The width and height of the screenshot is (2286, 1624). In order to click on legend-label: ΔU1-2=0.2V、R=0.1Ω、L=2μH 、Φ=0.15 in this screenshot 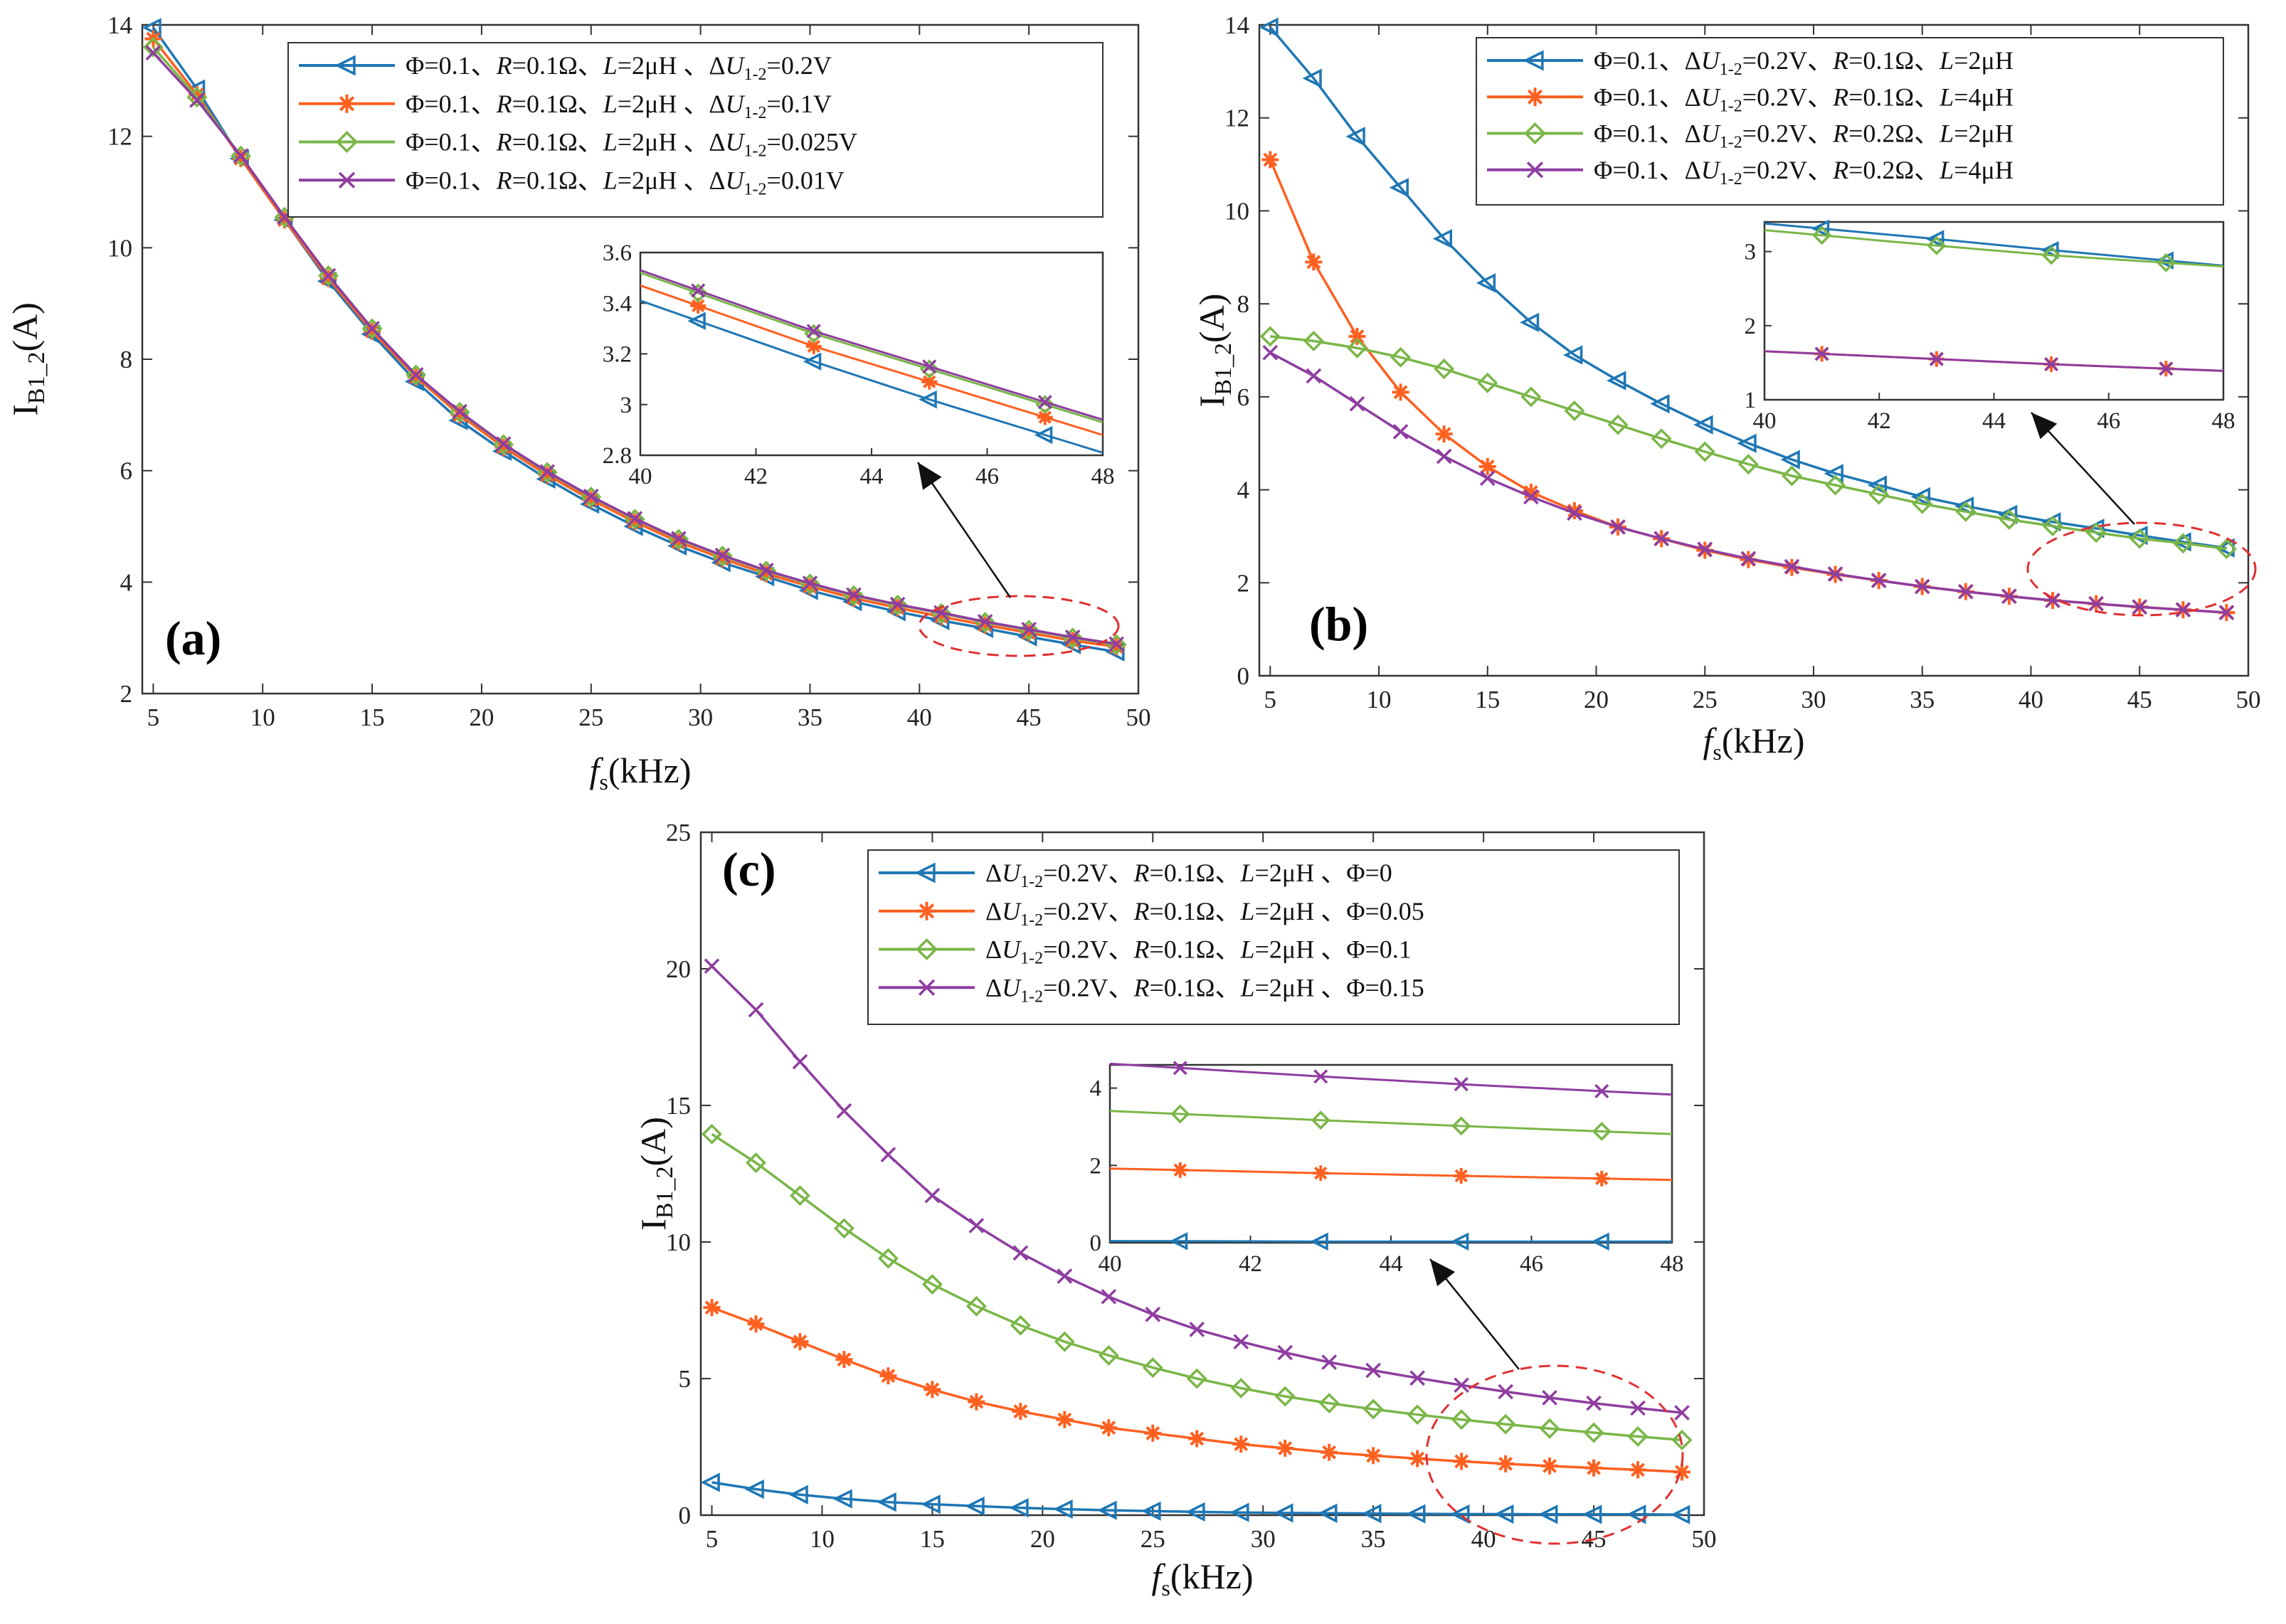, I will do `click(1204, 989)`.